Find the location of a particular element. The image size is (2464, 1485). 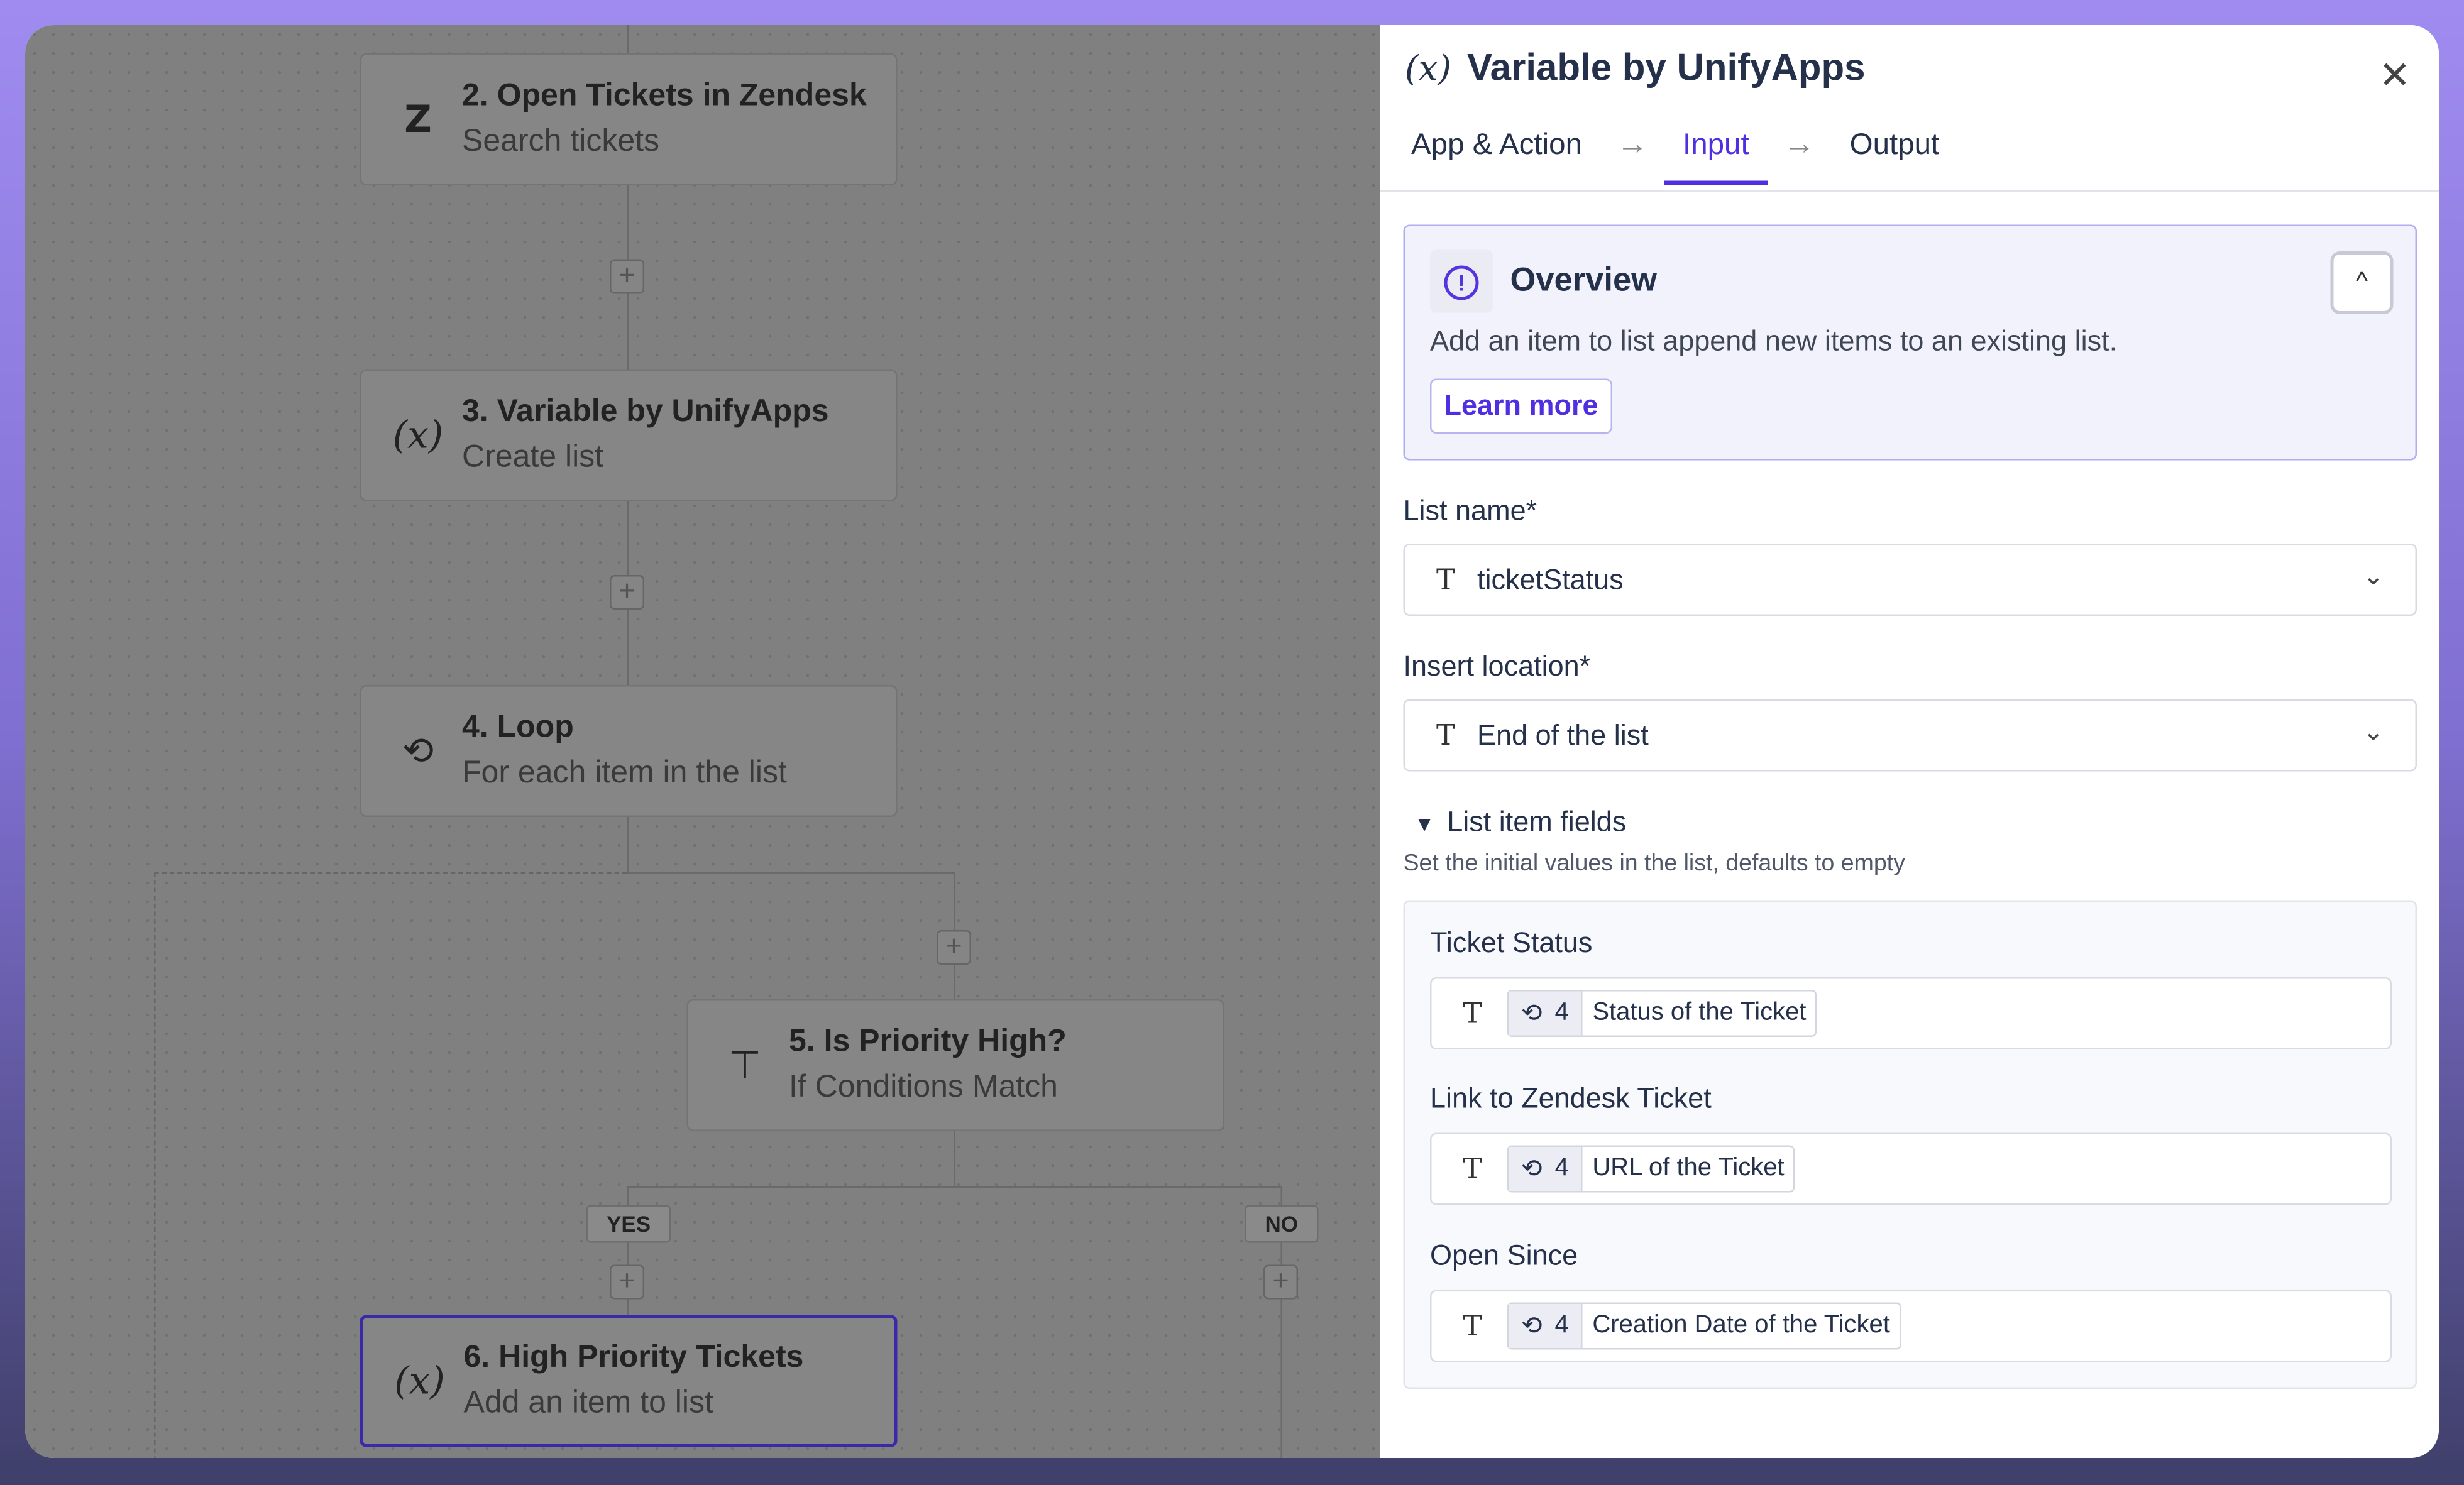

overview-title: Overview is located at coordinates (1584, 280).